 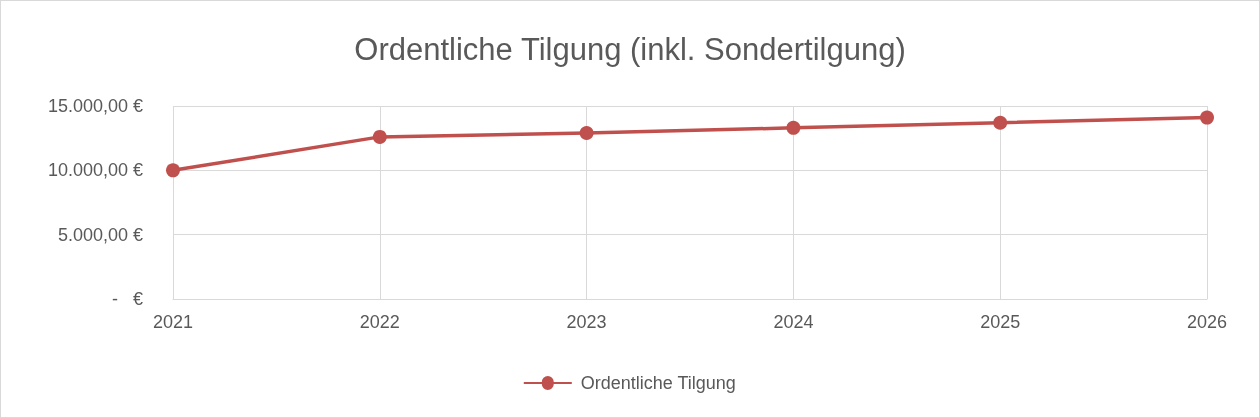 What do you see at coordinates (1000, 322) in the screenshot?
I see `x-tick-label: 2025` at bounding box center [1000, 322].